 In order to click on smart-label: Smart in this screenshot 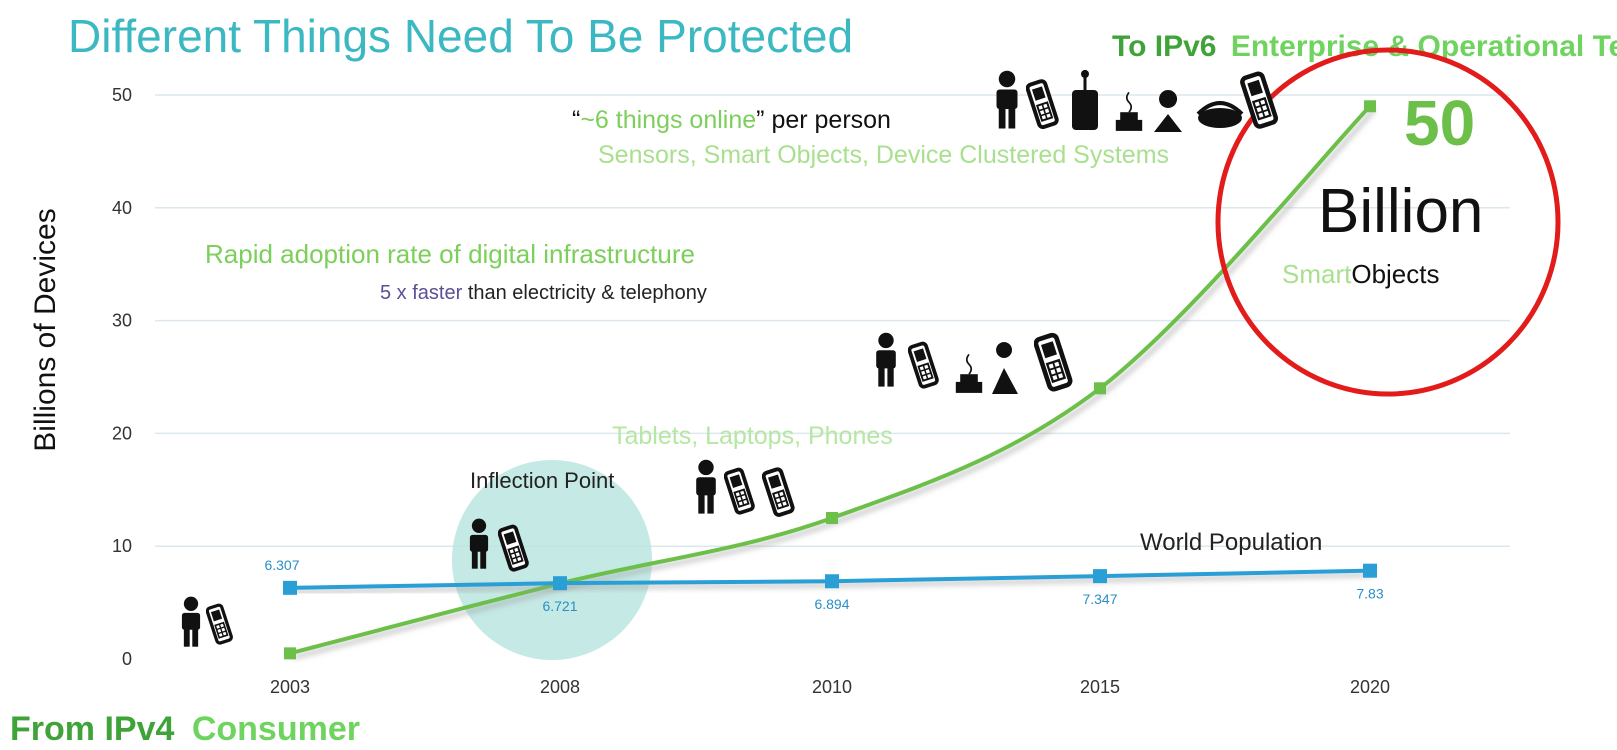, I will do `click(1317, 274)`.